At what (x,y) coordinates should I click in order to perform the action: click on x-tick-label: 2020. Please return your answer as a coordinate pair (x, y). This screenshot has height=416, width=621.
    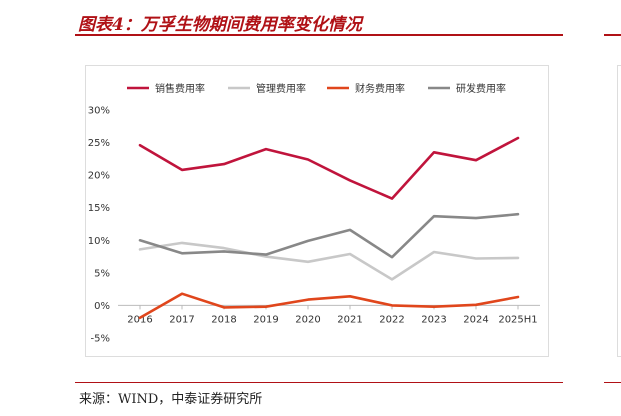
    Looking at the image, I should click on (307, 319).